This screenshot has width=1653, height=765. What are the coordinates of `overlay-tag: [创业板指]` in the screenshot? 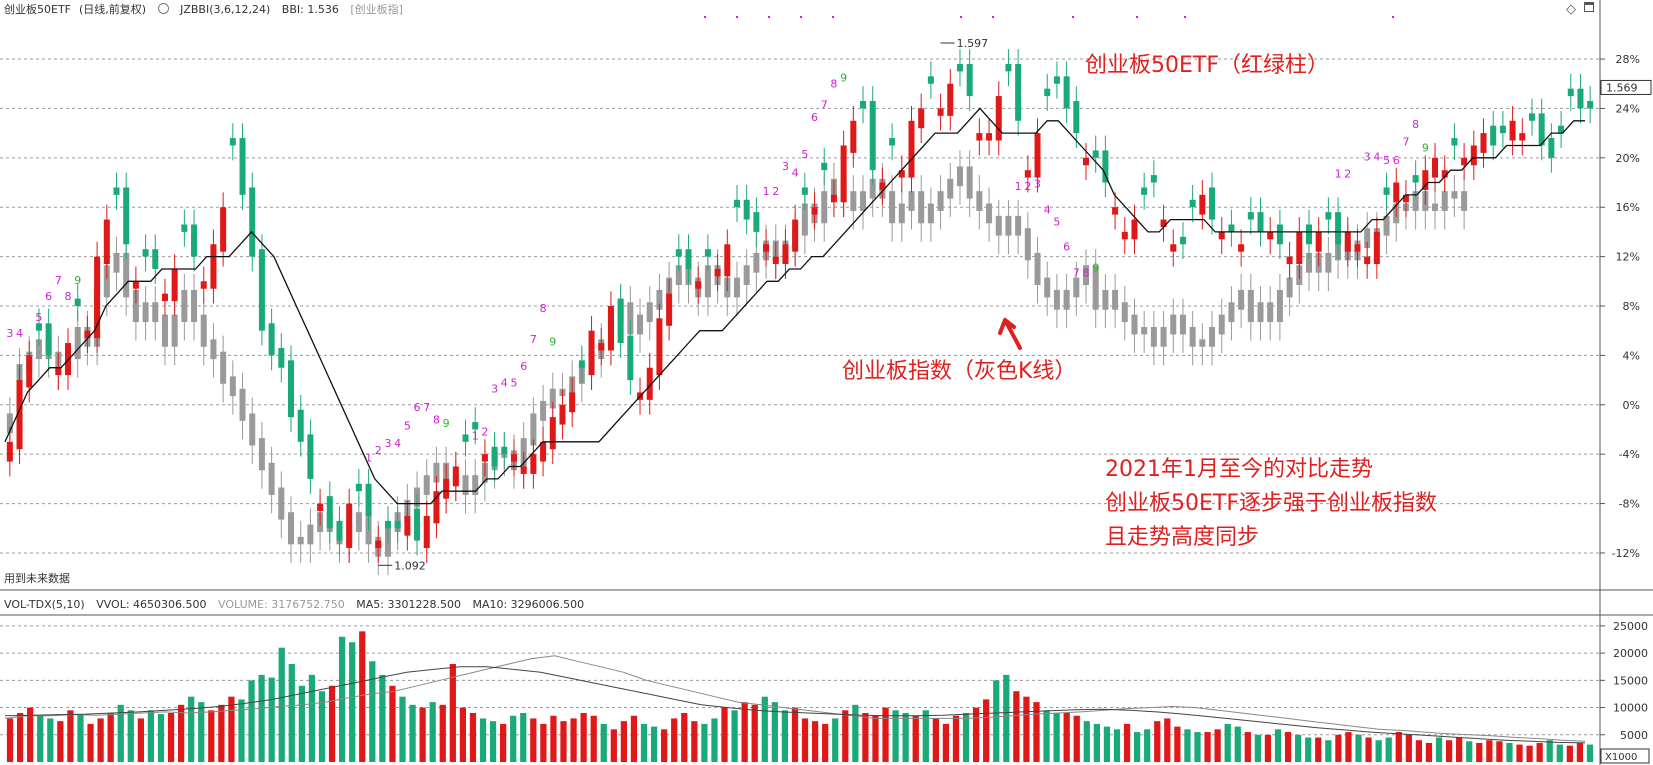 It's located at (376, 9).